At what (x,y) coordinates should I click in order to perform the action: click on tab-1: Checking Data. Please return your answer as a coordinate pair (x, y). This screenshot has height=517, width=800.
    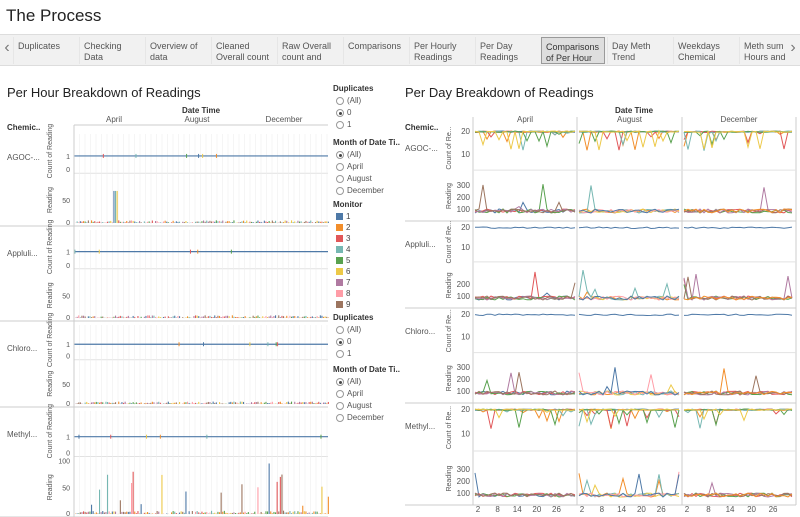
    Looking at the image, I should click on (111, 50).